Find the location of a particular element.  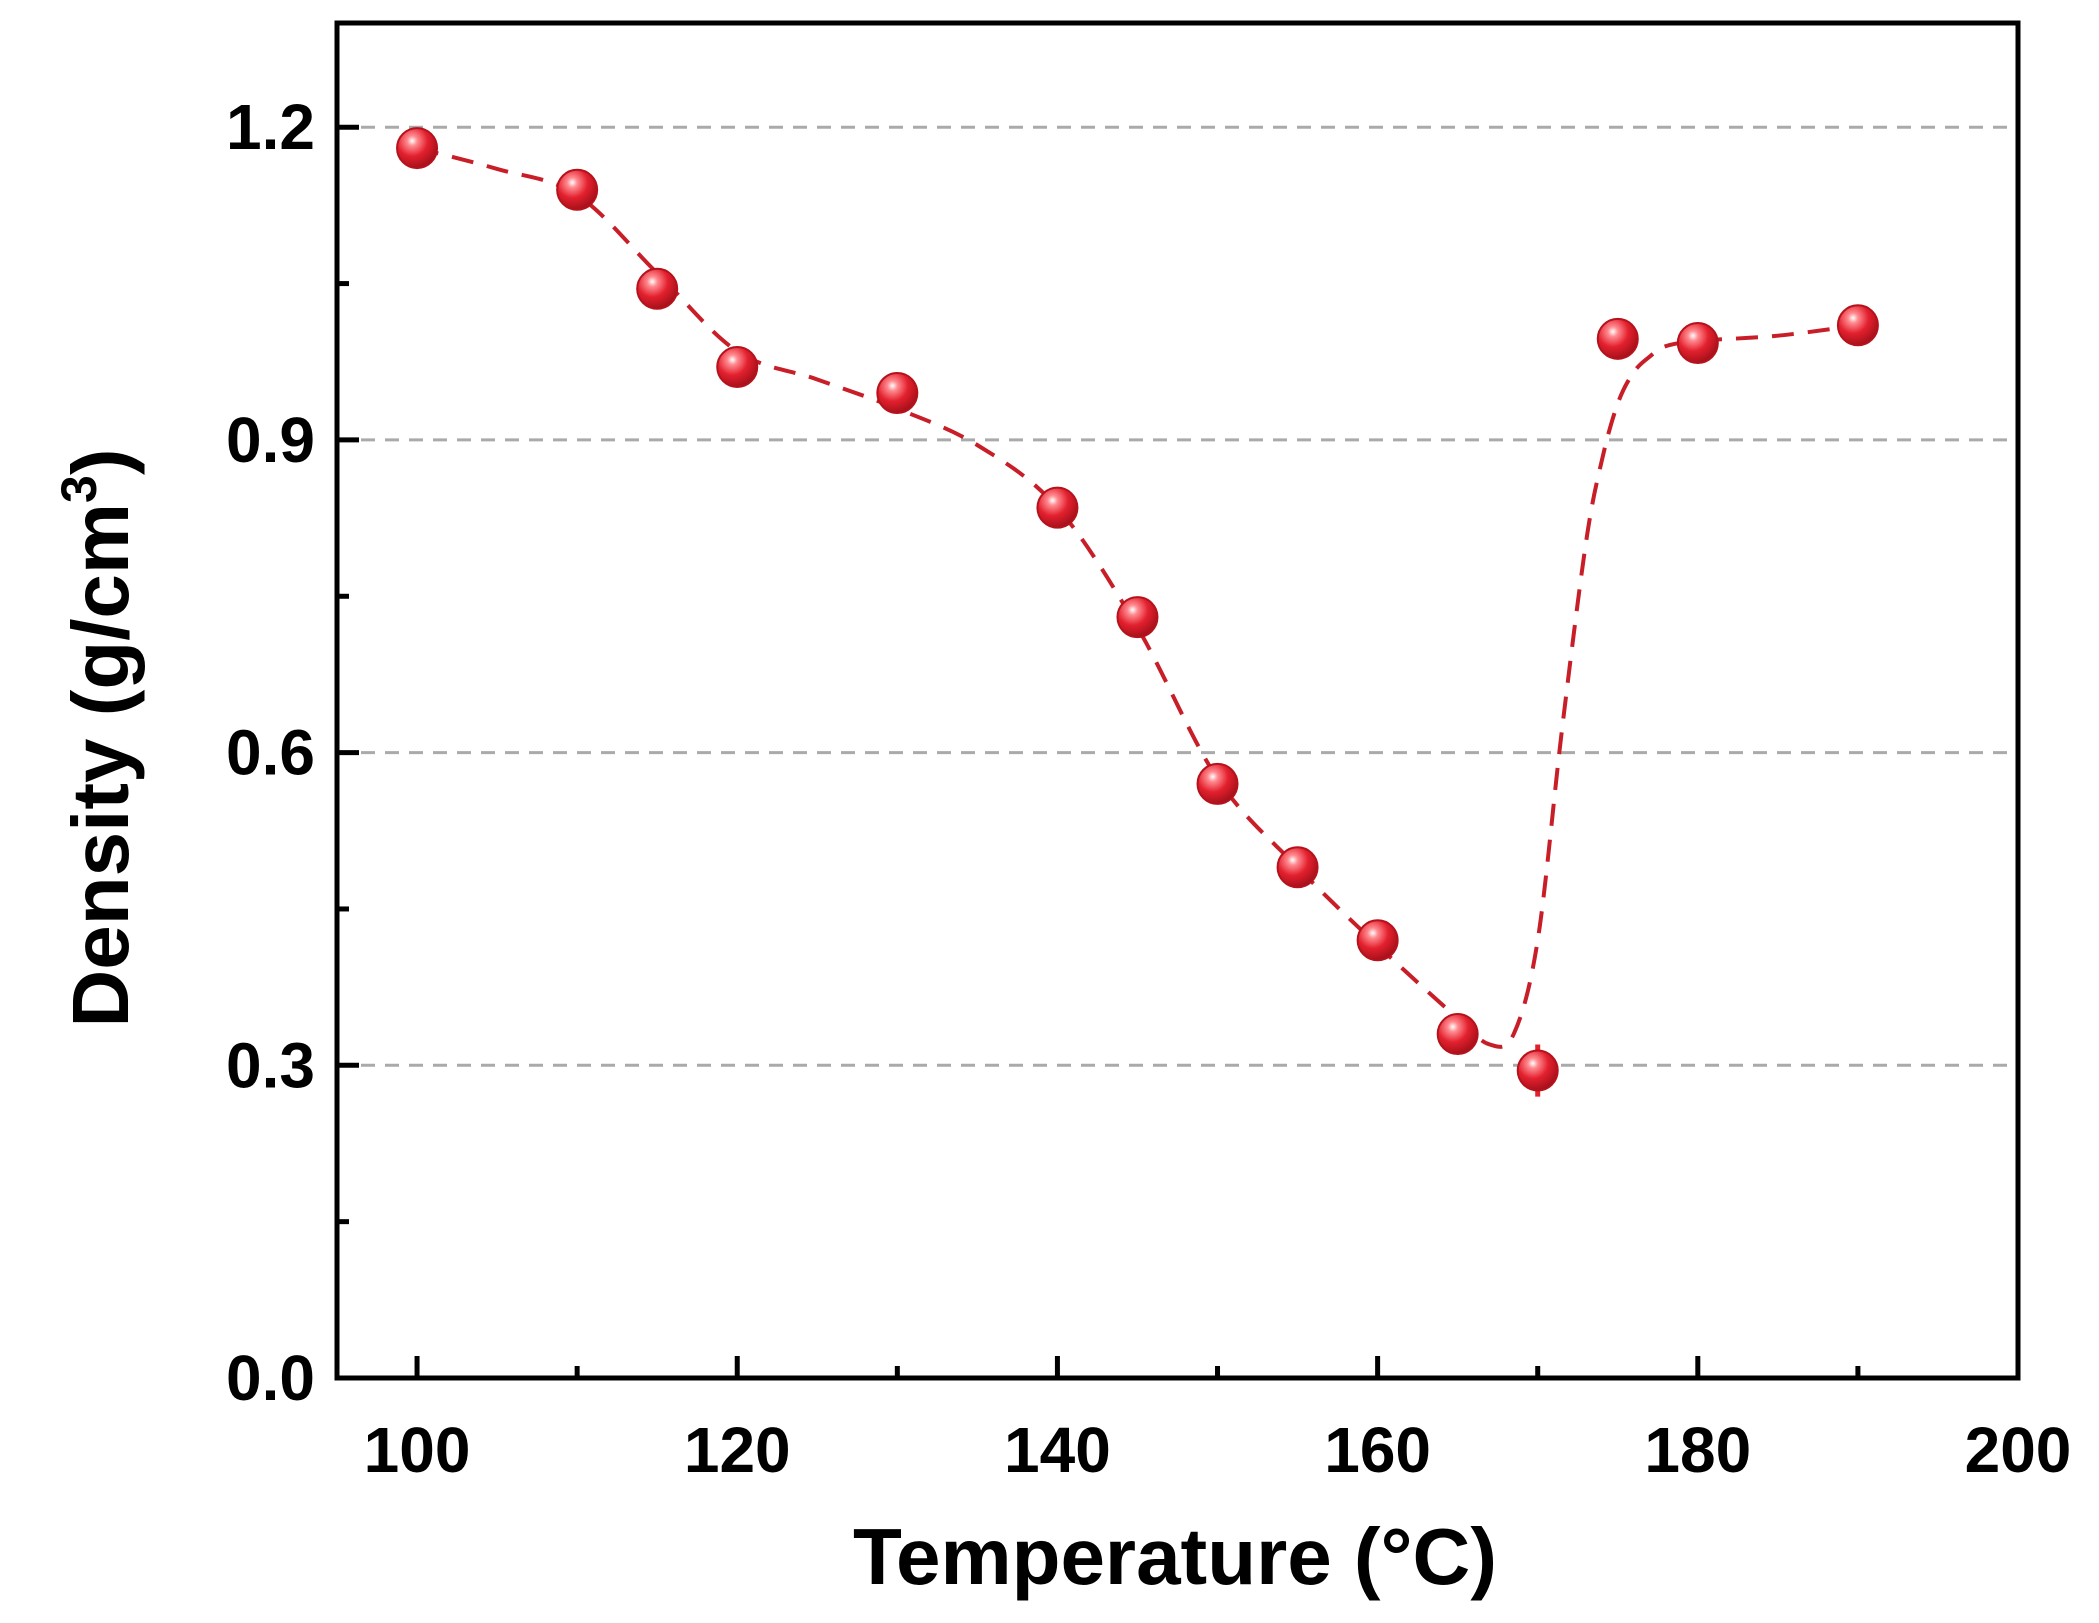

x-tick-label-120: 120 is located at coordinates (737, 1450).